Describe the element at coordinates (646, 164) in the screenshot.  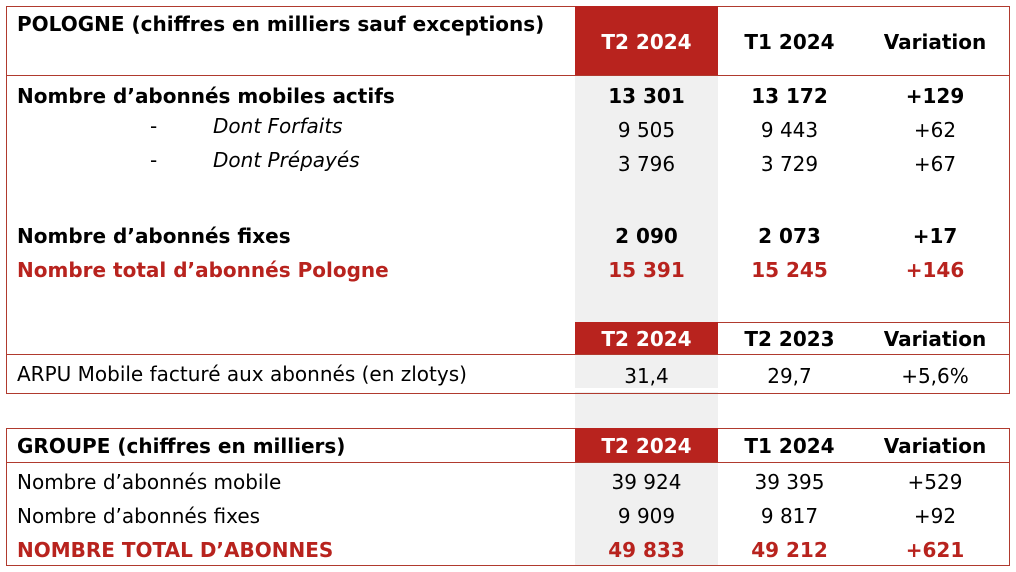
I see `row-value: 3 796` at that location.